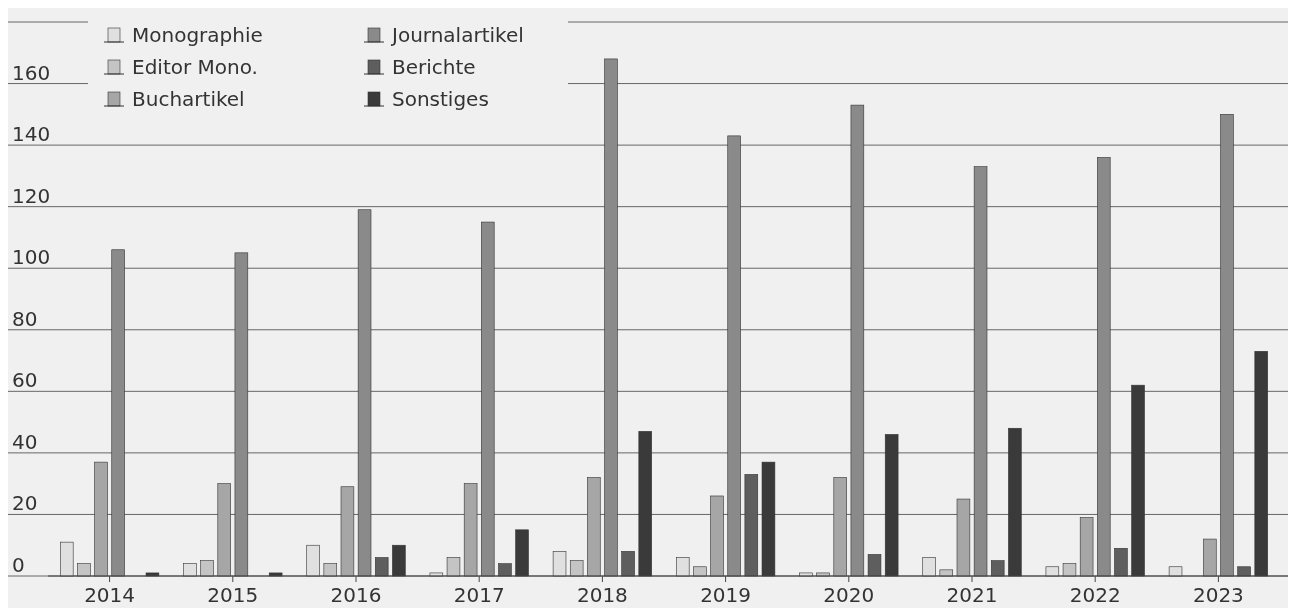  What do you see at coordinates (972, 595) in the screenshot?
I see `x-tick-label: 2021` at bounding box center [972, 595].